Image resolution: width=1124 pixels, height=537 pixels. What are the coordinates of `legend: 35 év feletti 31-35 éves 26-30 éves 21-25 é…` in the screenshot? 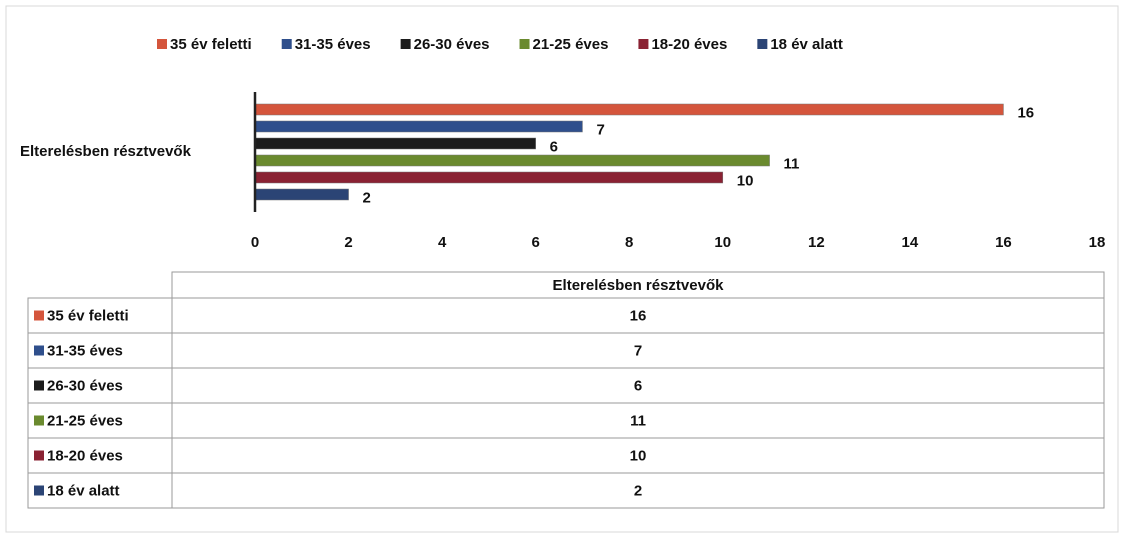 It's located at (500, 44).